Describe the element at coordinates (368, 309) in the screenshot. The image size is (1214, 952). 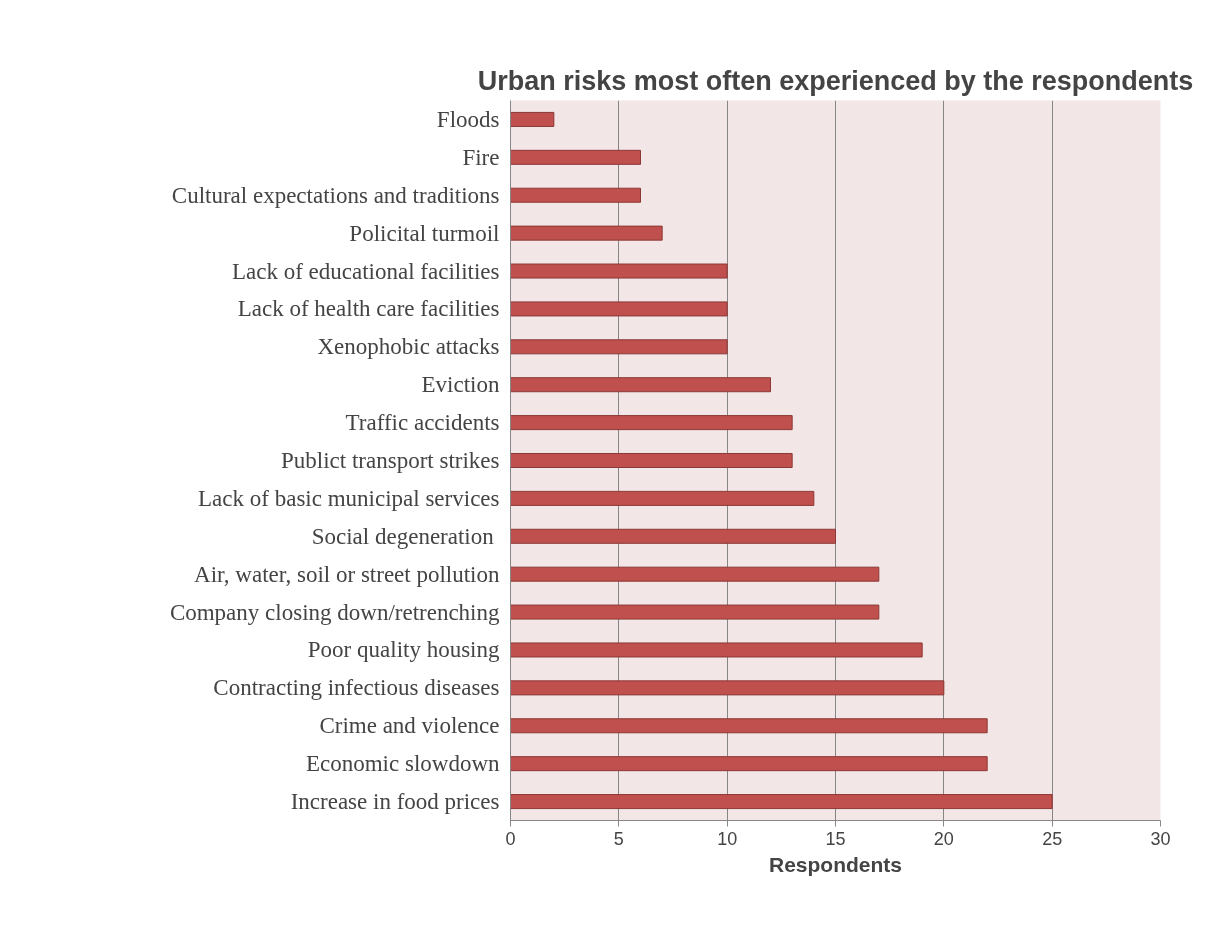
I see `y-tick-label: Lack of health care facilities` at that location.